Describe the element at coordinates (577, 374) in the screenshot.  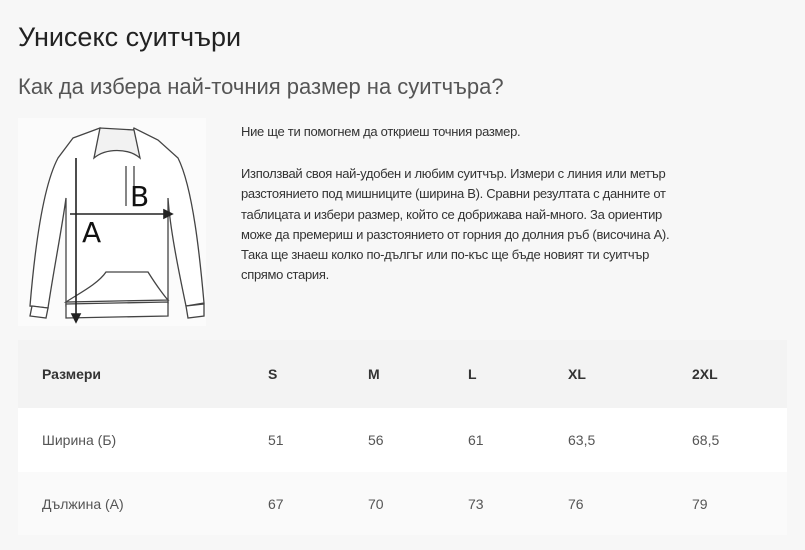
I see `header-xl: XL` at that location.